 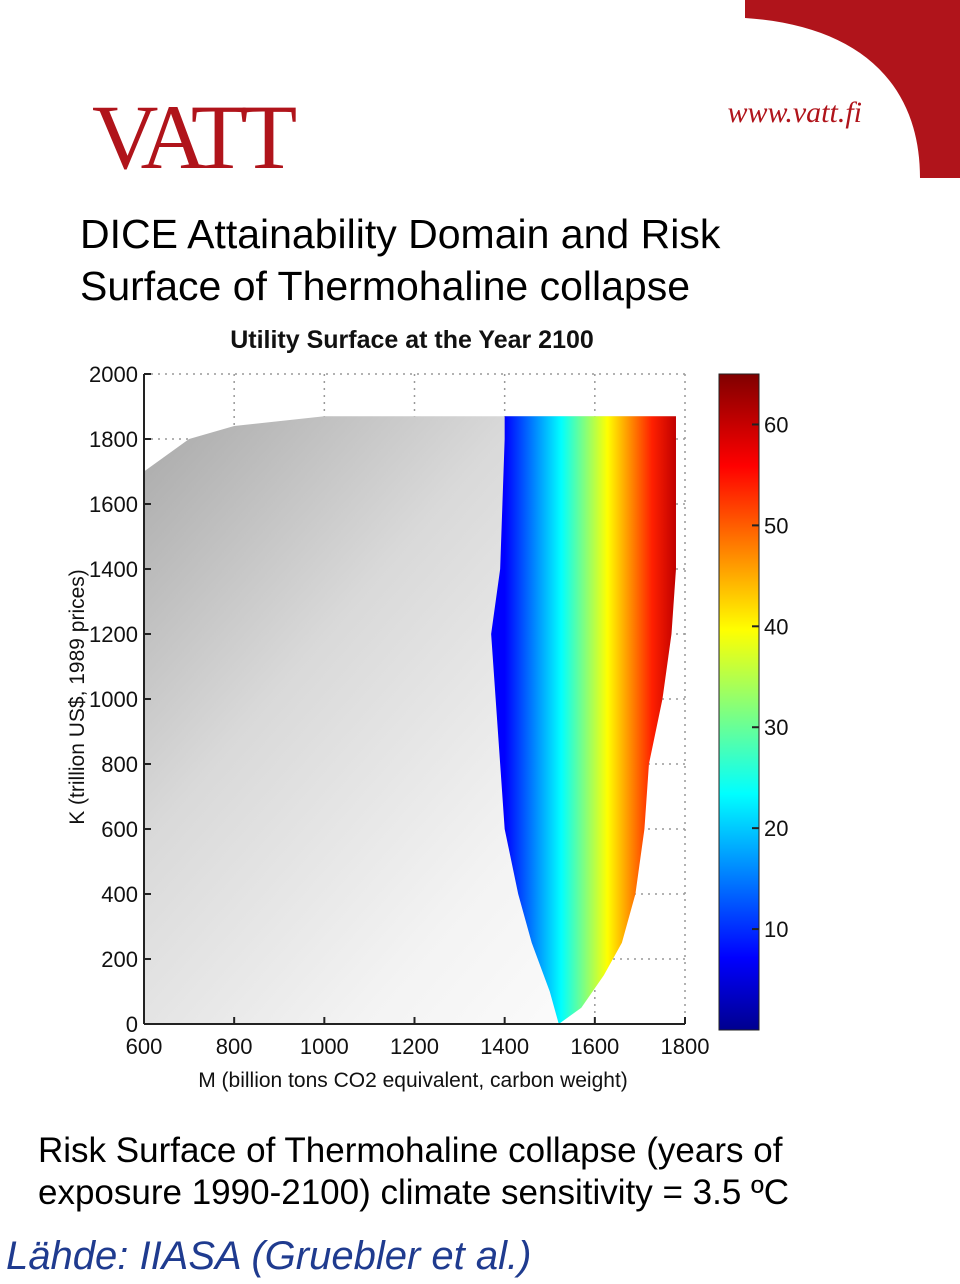 I want to click on source-citation: Lähde: IIASA (Gruebler et al.), so click(x=269, y=1256).